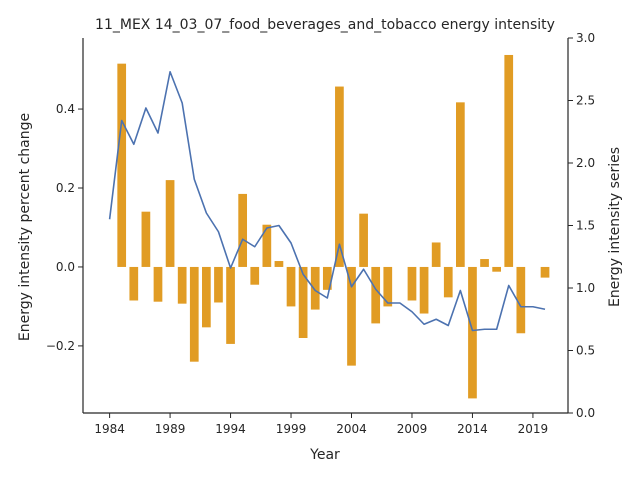 The height and width of the screenshot is (480, 640). Describe the element at coordinates (303, 302) in the screenshot. I see `bar-2000` at that location.